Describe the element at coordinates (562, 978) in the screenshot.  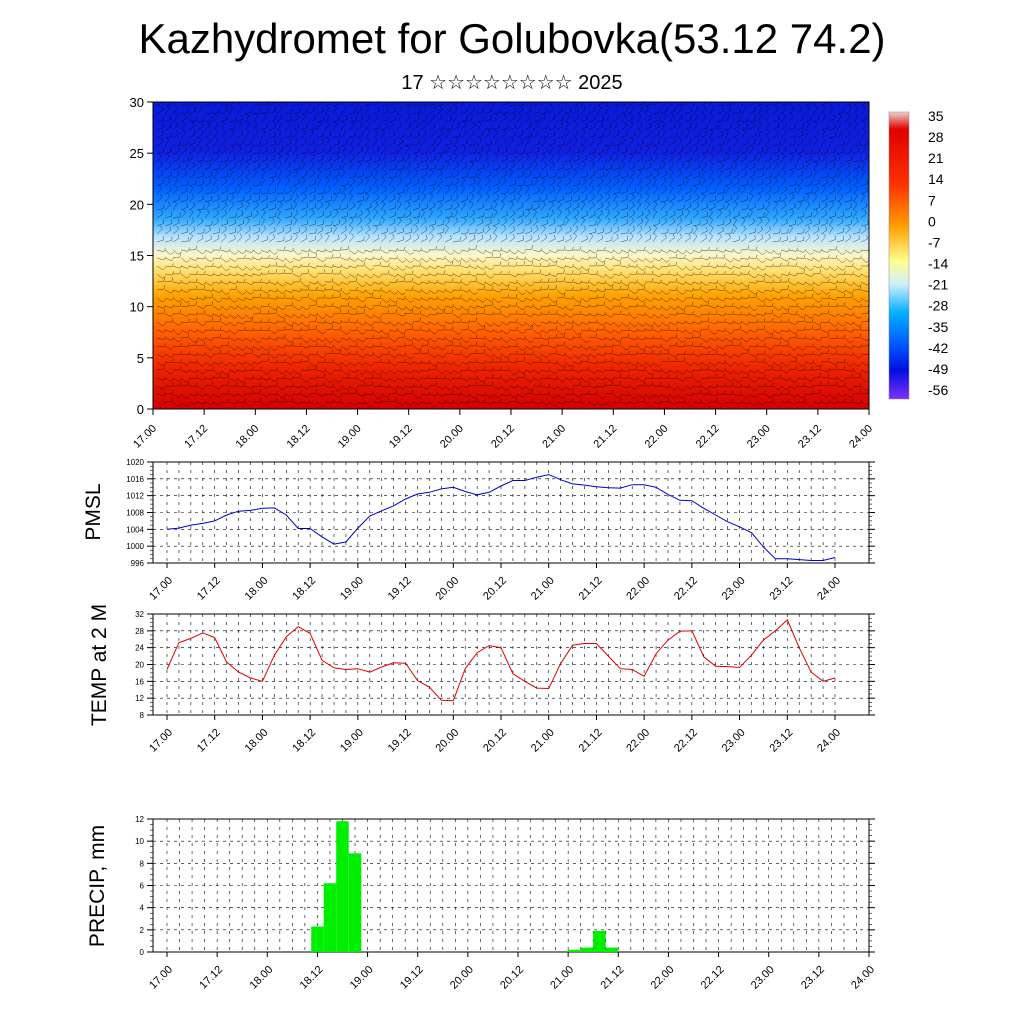
I see `precip-xtick-label: 21.00` at that location.